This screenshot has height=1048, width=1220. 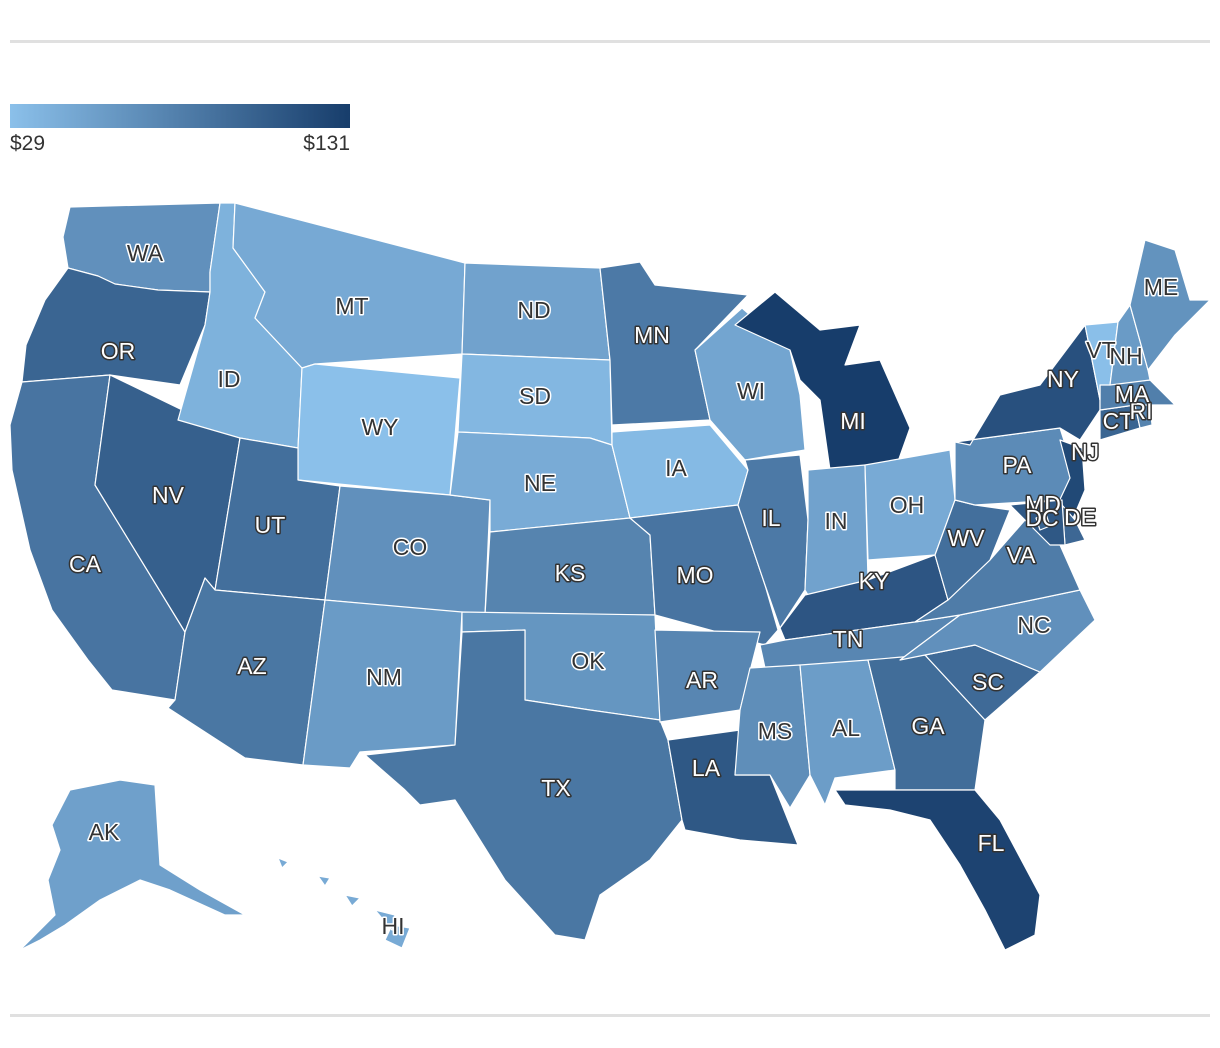 What do you see at coordinates (702, 680) in the screenshot?
I see `state-label-ar: AR` at bounding box center [702, 680].